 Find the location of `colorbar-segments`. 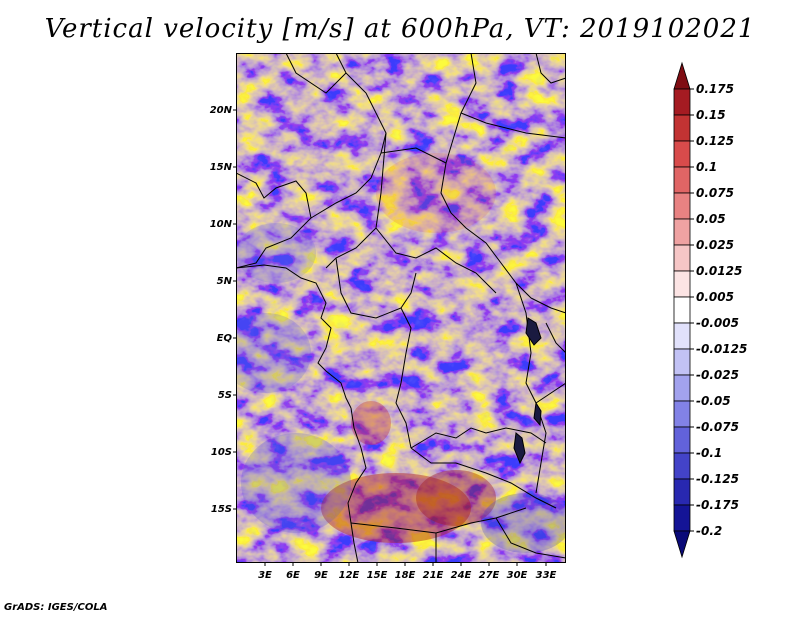

colorbar-segments is located at coordinates (683, 310).